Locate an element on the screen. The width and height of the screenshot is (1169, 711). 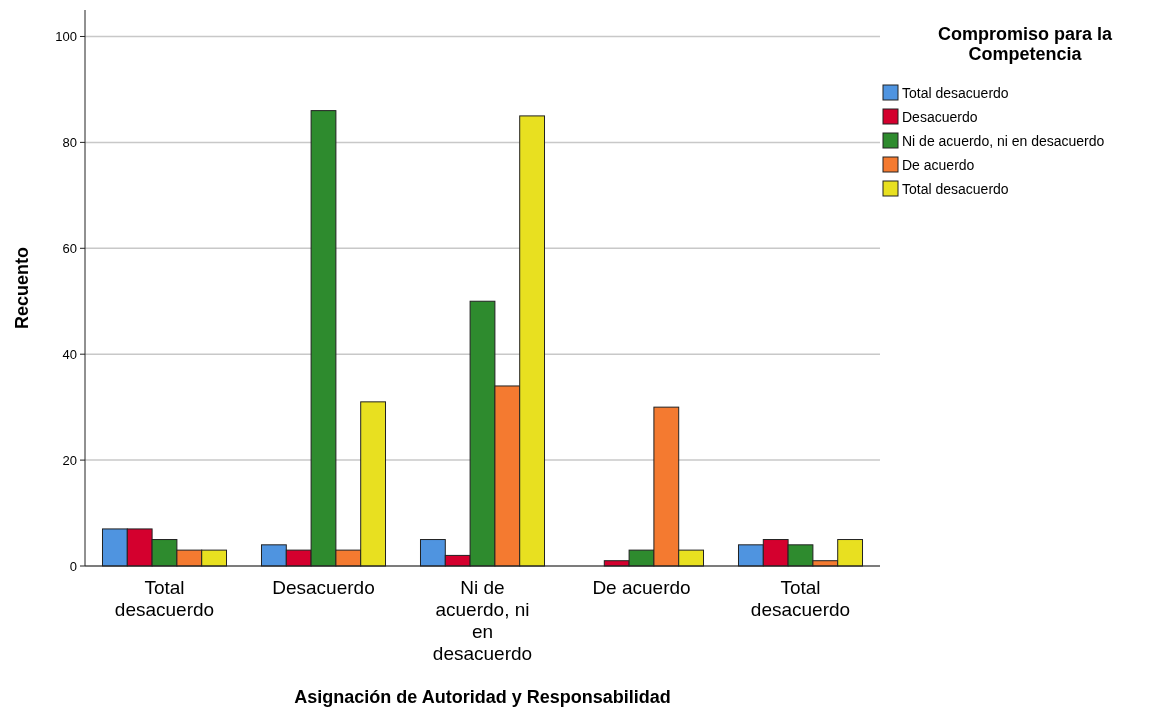
x-tick-label: Desacuerdo is located at coordinates (323, 587).